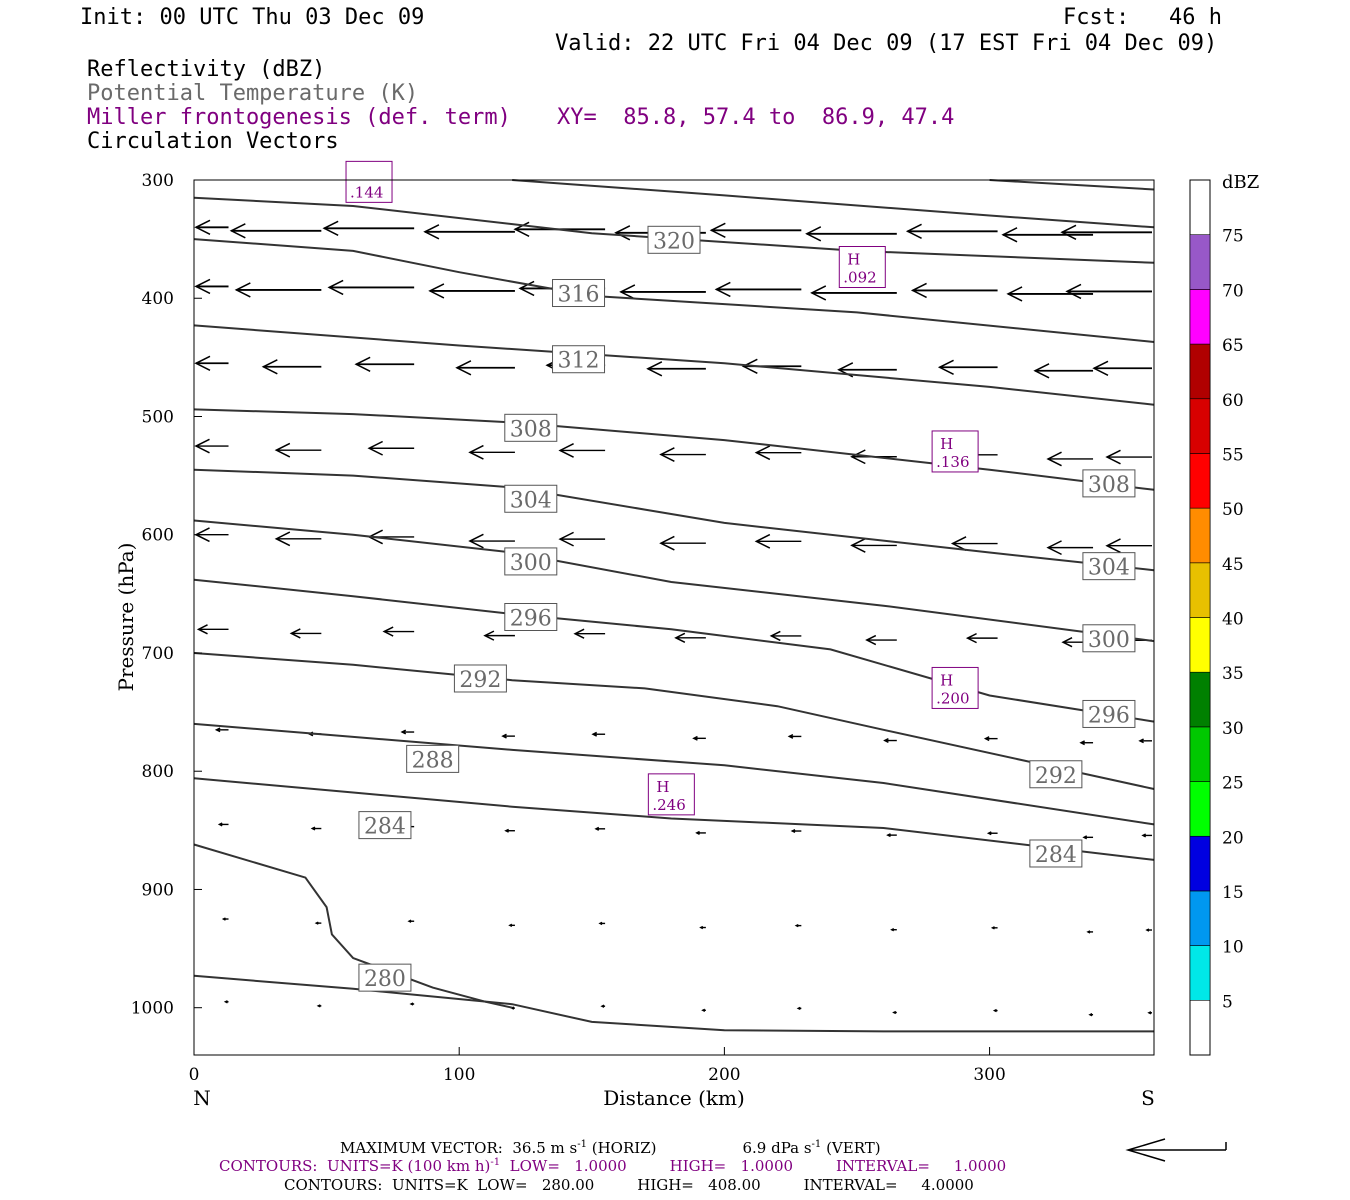 Image resolution: width=1350 pixels, height=1200 pixels. I want to click on reflectivity-colorbar: 5 10 15 20 25 30 35 40 45 50 55 60 65 70 75 dBZ, so click(1224, 614).